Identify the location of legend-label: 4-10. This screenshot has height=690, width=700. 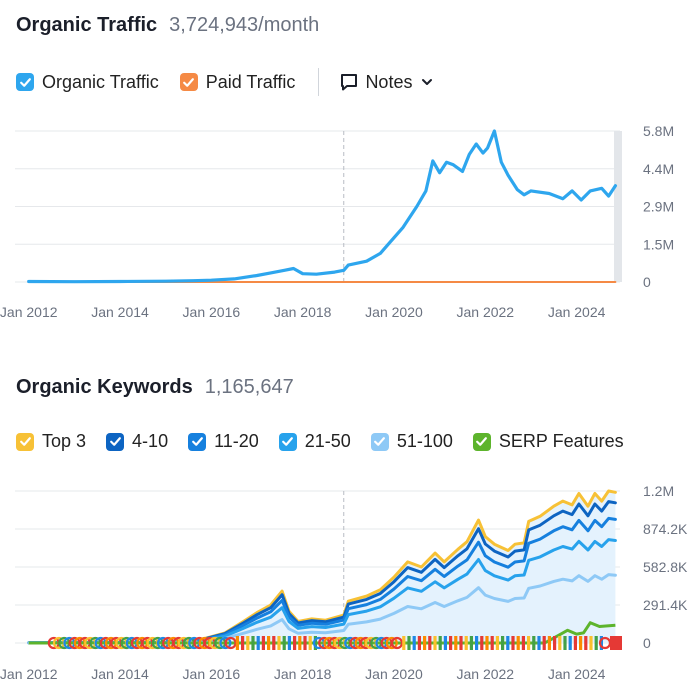
(150, 441).